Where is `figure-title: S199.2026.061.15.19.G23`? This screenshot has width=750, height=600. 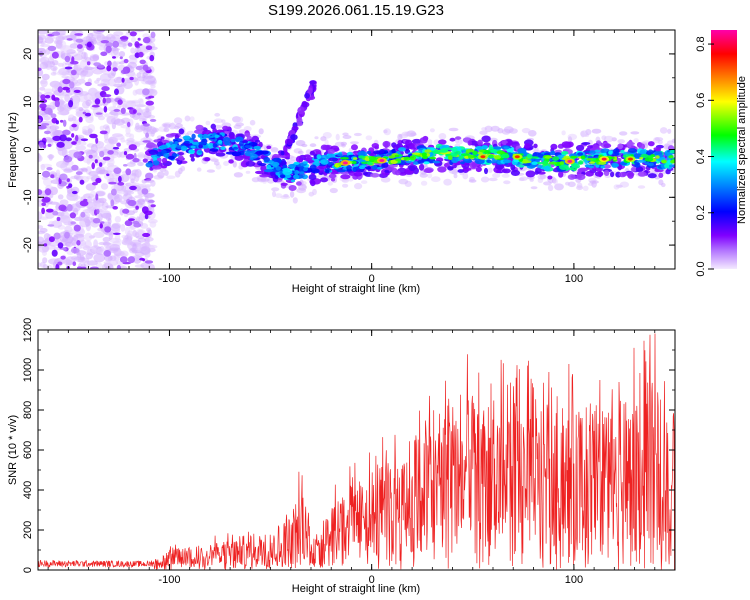
figure-title: S199.2026.061.15.19.G23 is located at coordinates (356, 10).